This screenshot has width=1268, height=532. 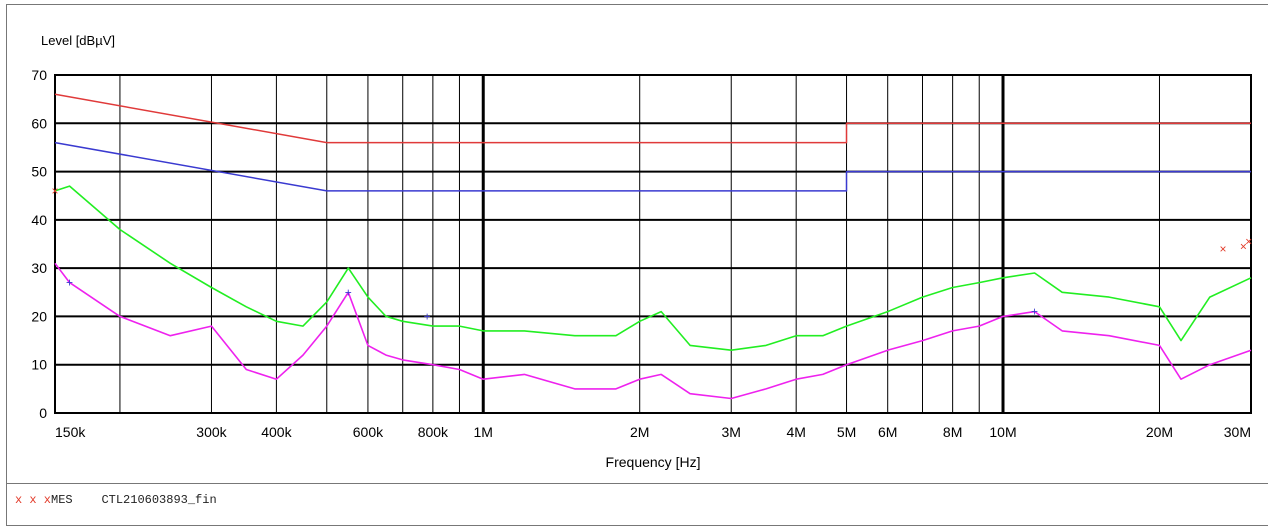 I want to click on x-tick-label: 150k, so click(x=70, y=432).